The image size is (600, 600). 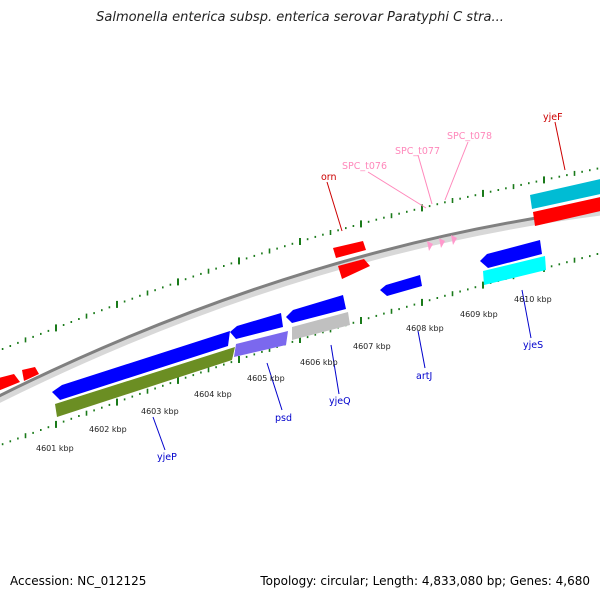 I want to click on leader-artJ, so click(x=421, y=349).